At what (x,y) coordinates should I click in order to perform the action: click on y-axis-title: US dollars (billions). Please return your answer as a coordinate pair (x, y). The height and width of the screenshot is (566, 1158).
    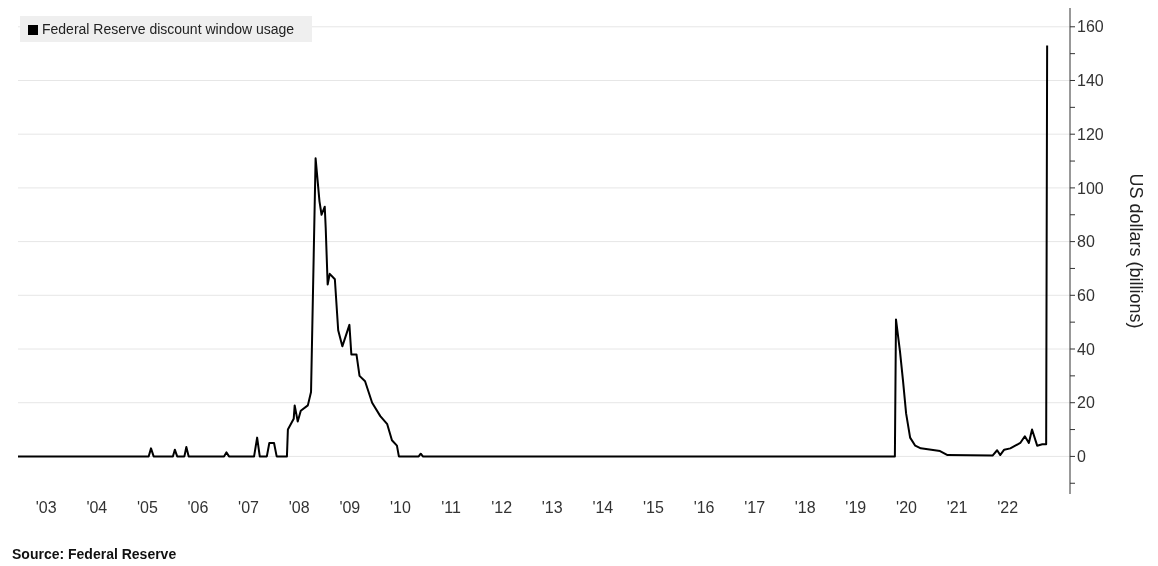
    Looking at the image, I should click on (1135, 251).